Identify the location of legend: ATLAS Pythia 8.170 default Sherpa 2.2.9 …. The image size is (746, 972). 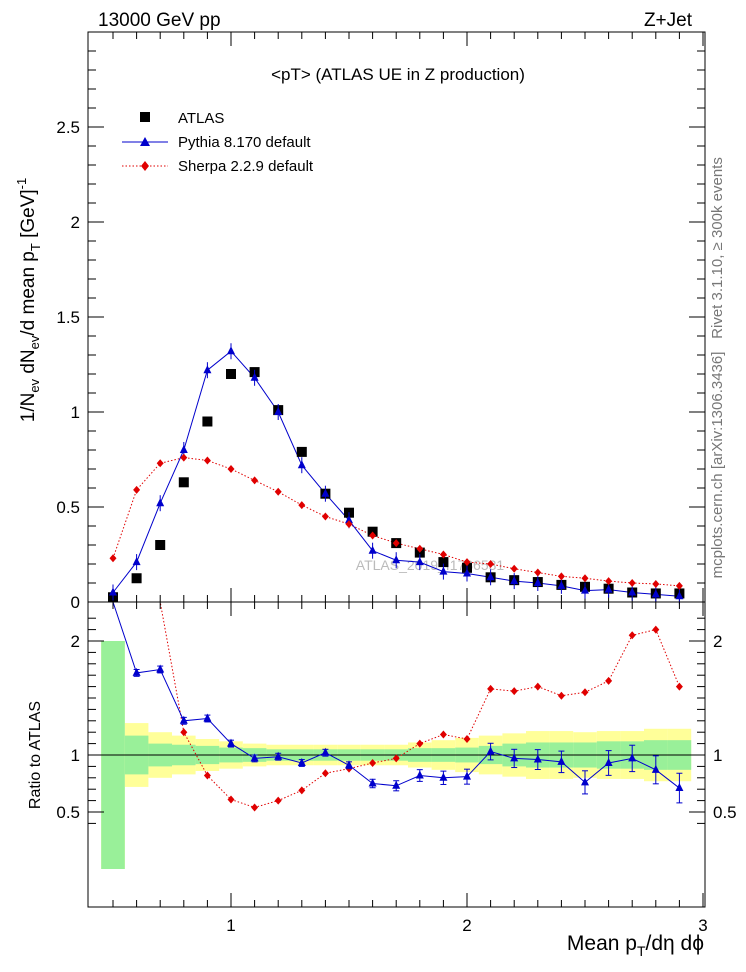
(218, 142).